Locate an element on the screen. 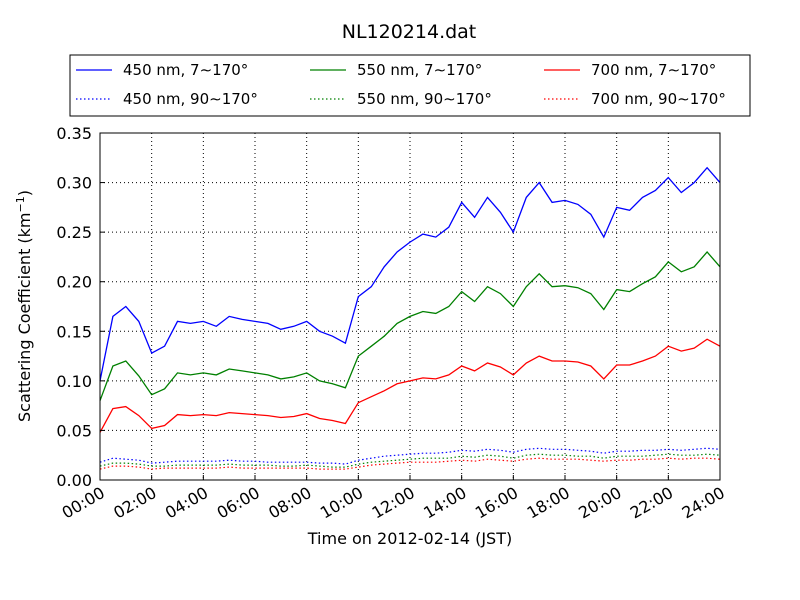  x-tick-label: 02:00 is located at coordinates (134, 503).